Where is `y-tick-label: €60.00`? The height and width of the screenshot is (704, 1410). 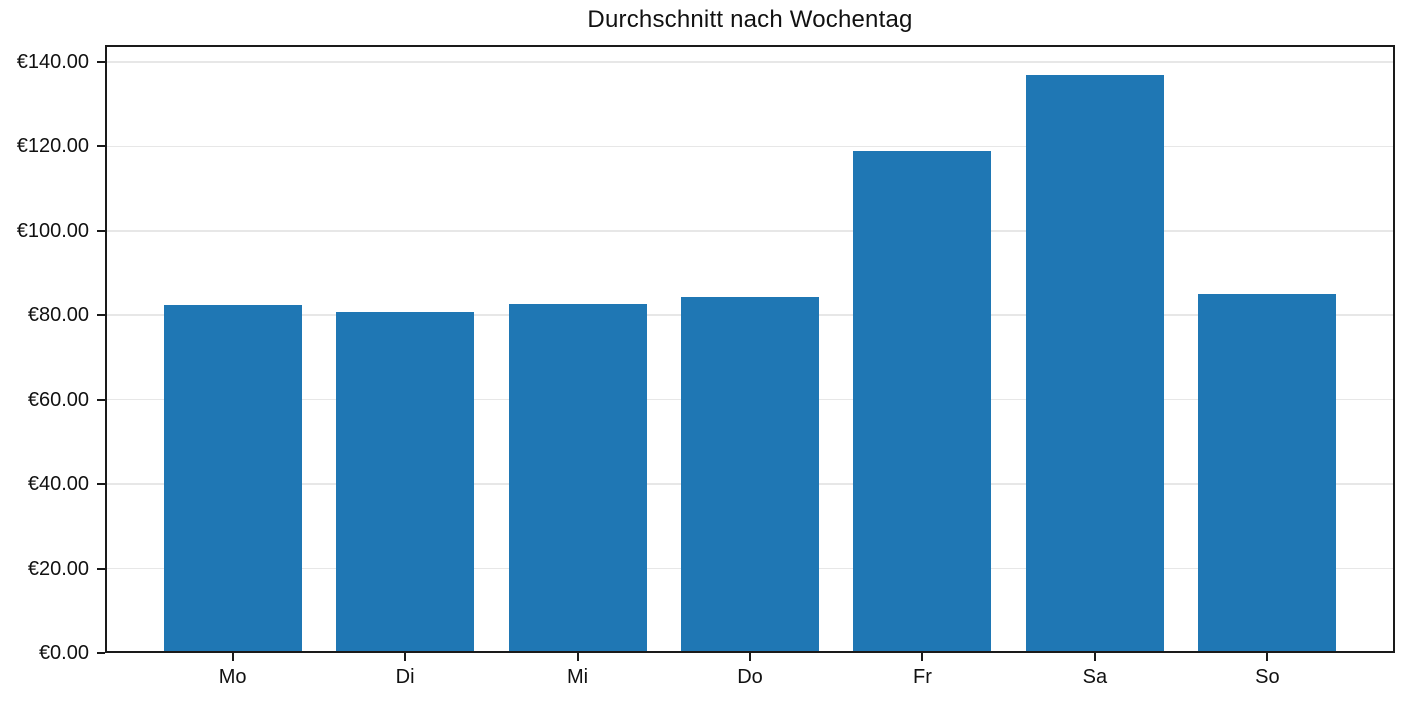
y-tick-label: €60.00 is located at coordinates (58, 399).